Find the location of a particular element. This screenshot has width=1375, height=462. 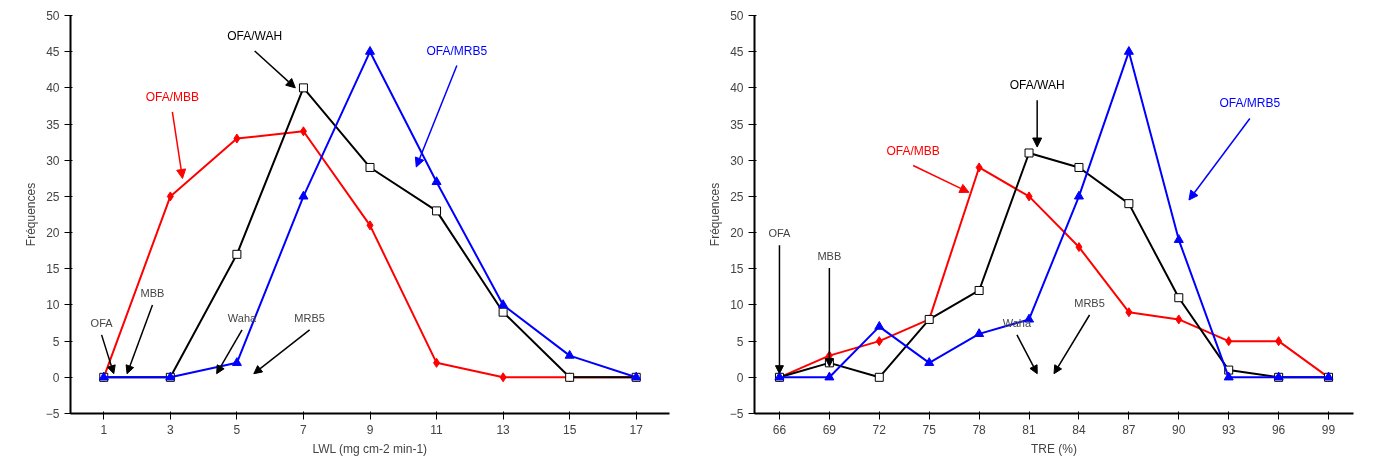

x-tick-label: 66 is located at coordinates (779, 429).